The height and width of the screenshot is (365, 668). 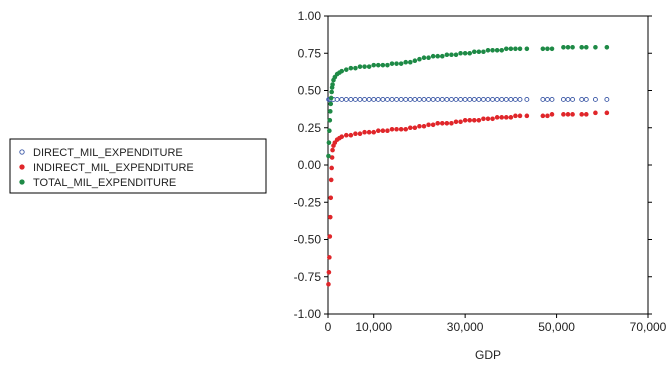 What do you see at coordinates (310, 165) in the screenshot?
I see `y-tick-label: 0.00` at bounding box center [310, 165].